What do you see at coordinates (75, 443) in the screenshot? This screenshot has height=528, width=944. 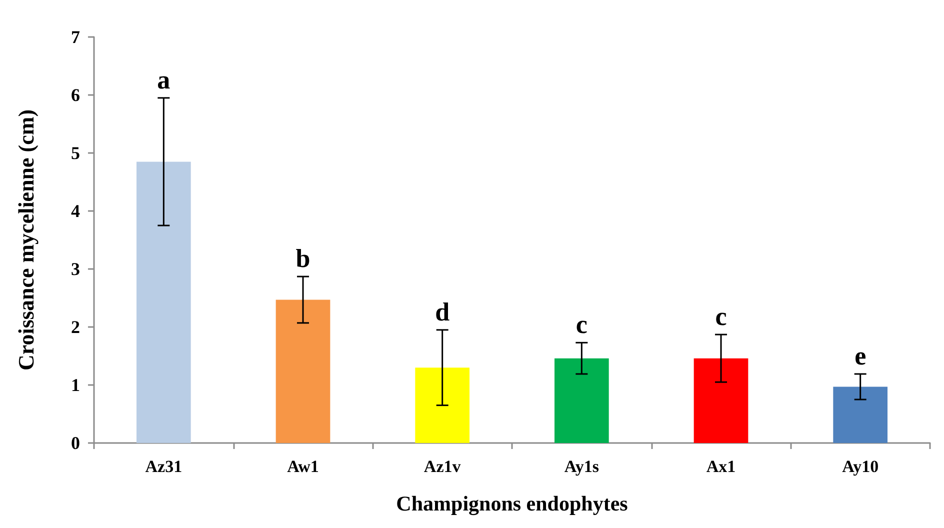 I see `y-tick-label: 0` at bounding box center [75, 443].